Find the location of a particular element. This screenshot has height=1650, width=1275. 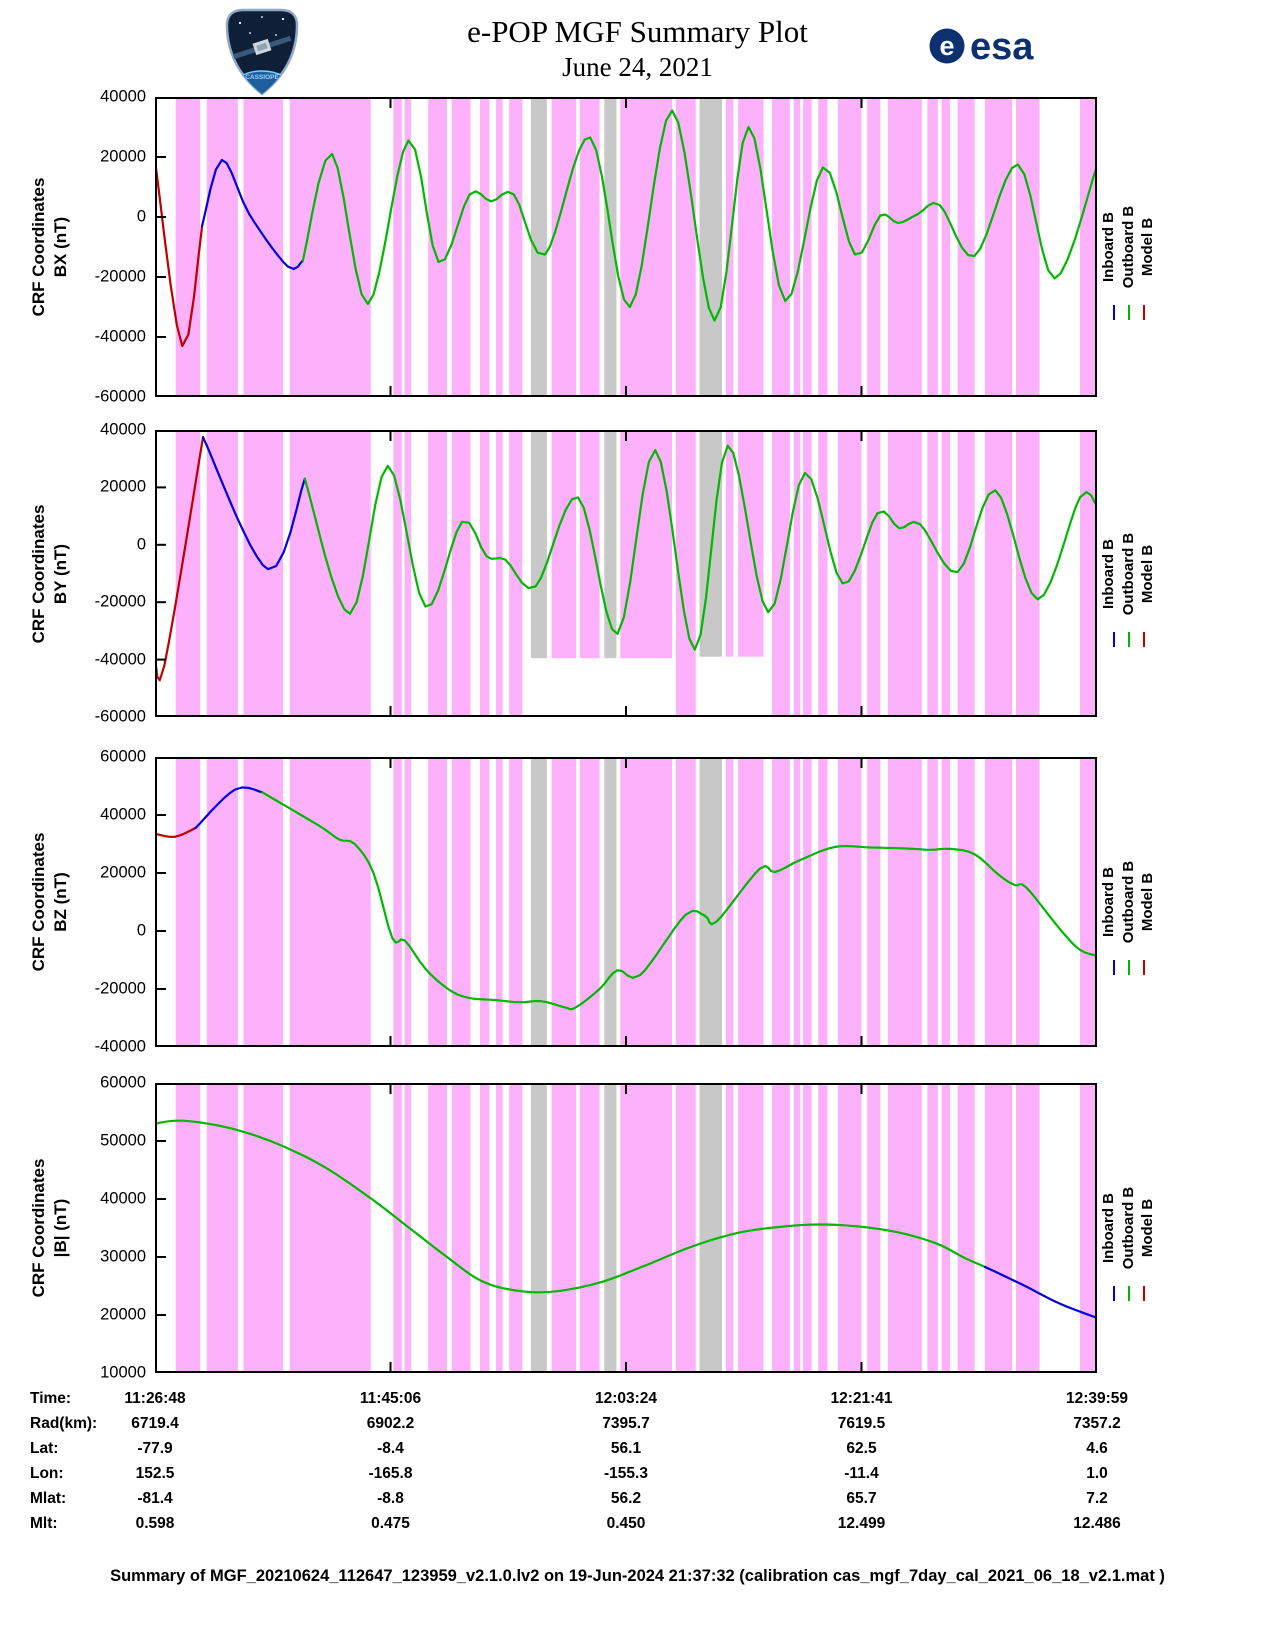

info-cell: 56.1 is located at coordinates (626, 1448).